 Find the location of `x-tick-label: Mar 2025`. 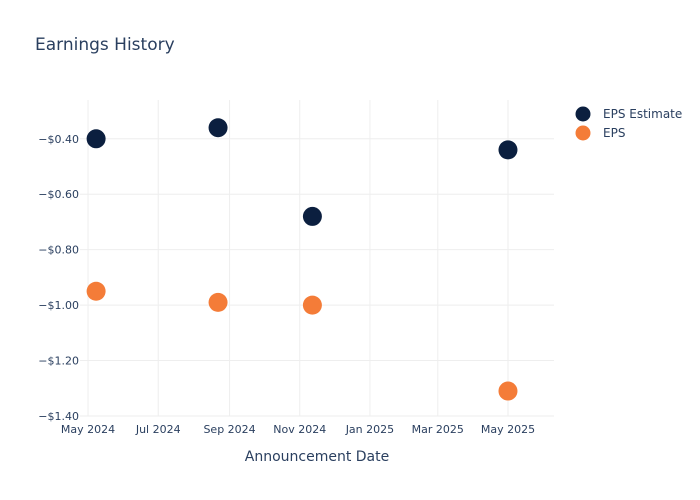

x-tick-label: Mar 2025 is located at coordinates (438, 429).